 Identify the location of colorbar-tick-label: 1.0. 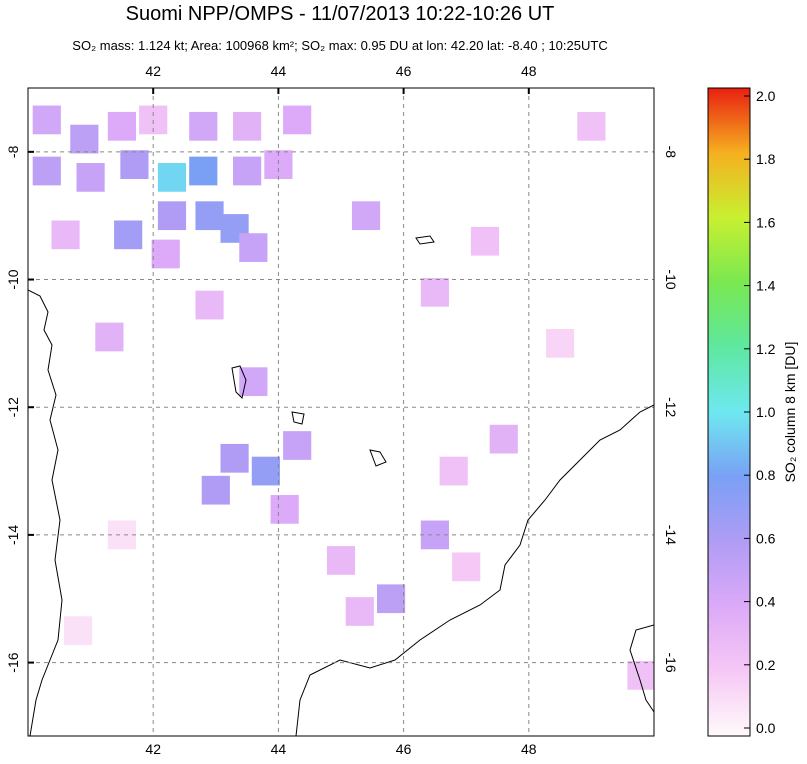
(766, 412).